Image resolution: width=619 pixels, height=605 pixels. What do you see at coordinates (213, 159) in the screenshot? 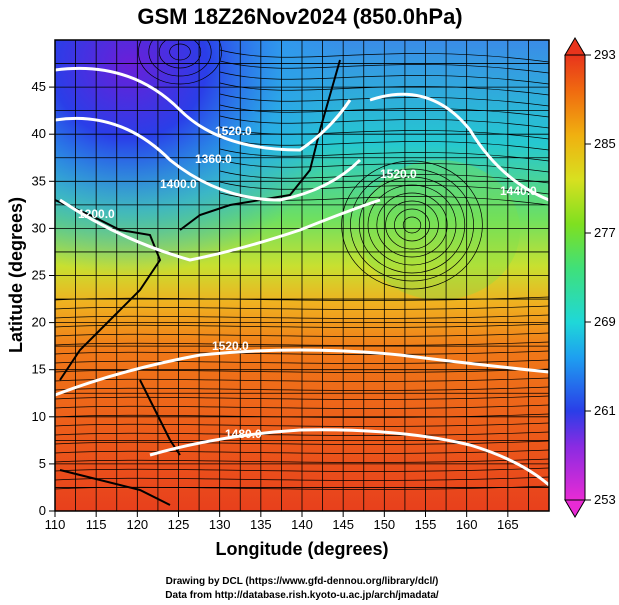
I see `contour-label: 1360.0` at bounding box center [213, 159].